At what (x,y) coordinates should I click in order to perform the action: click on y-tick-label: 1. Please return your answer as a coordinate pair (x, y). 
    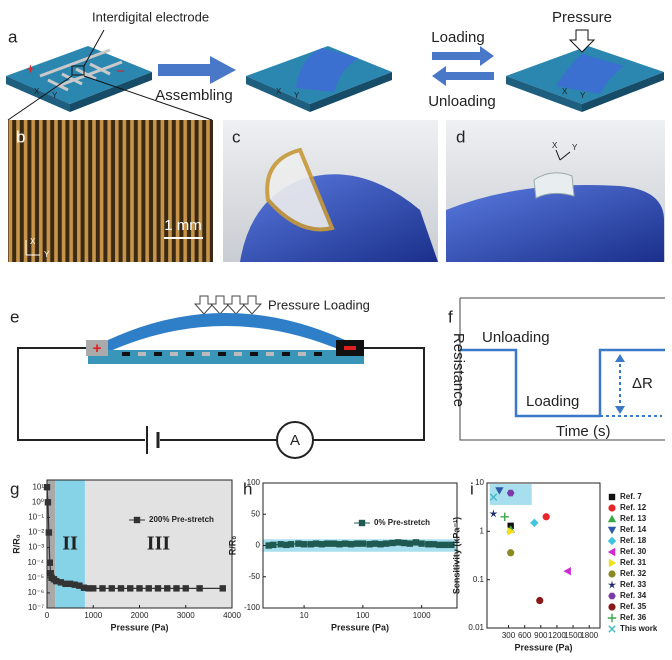
    Looking at the image, I should click on (482, 530).